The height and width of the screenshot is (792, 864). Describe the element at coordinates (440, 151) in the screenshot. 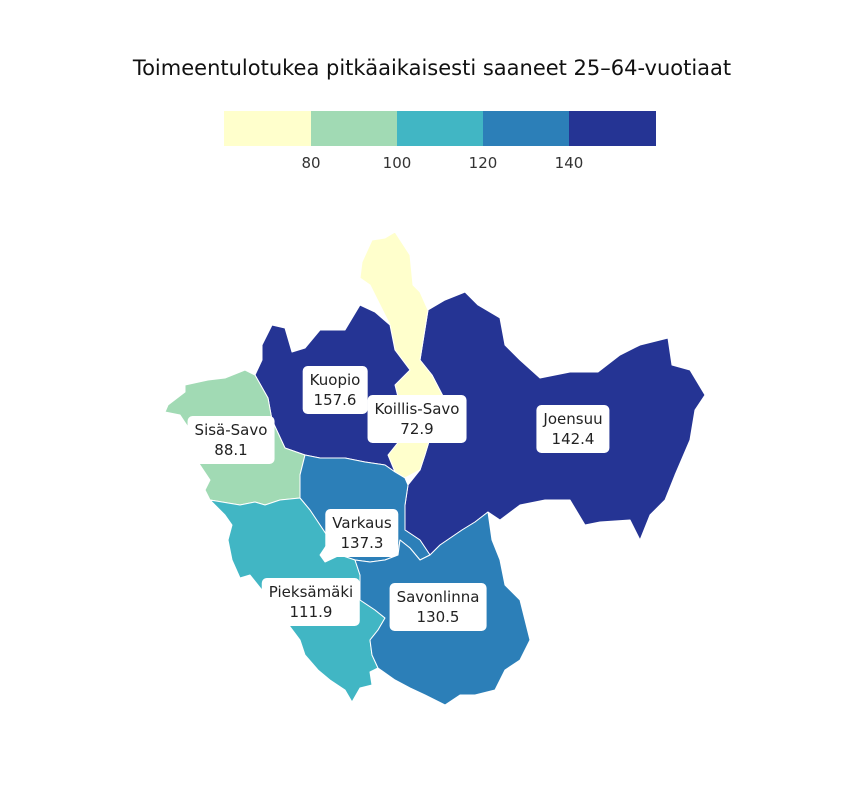

I see `color-legend: 80 100 120 140` at that location.